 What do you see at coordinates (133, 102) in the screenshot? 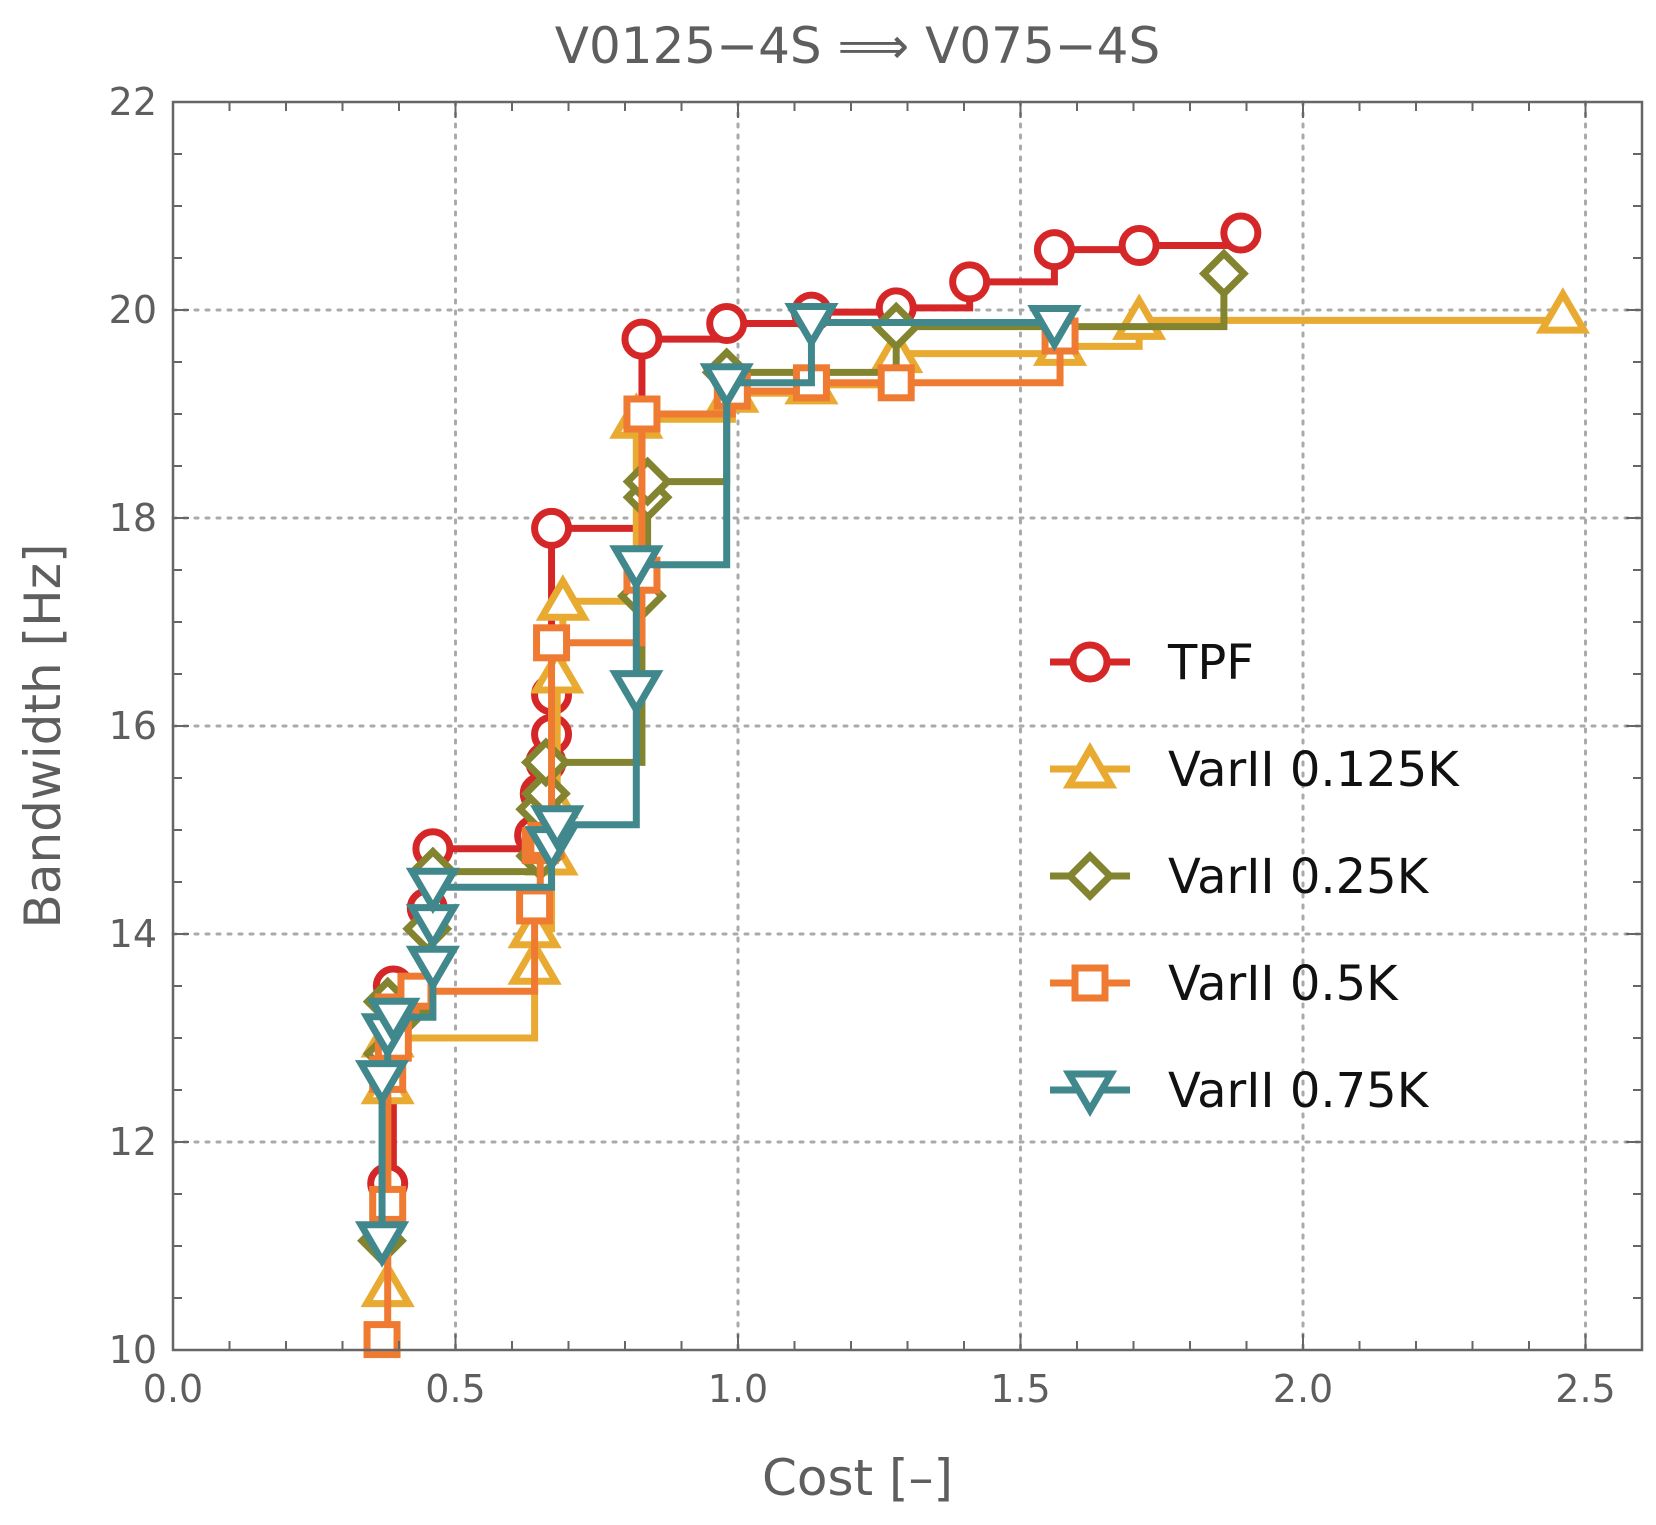
I see `y-tick-label: 22` at bounding box center [133, 102].